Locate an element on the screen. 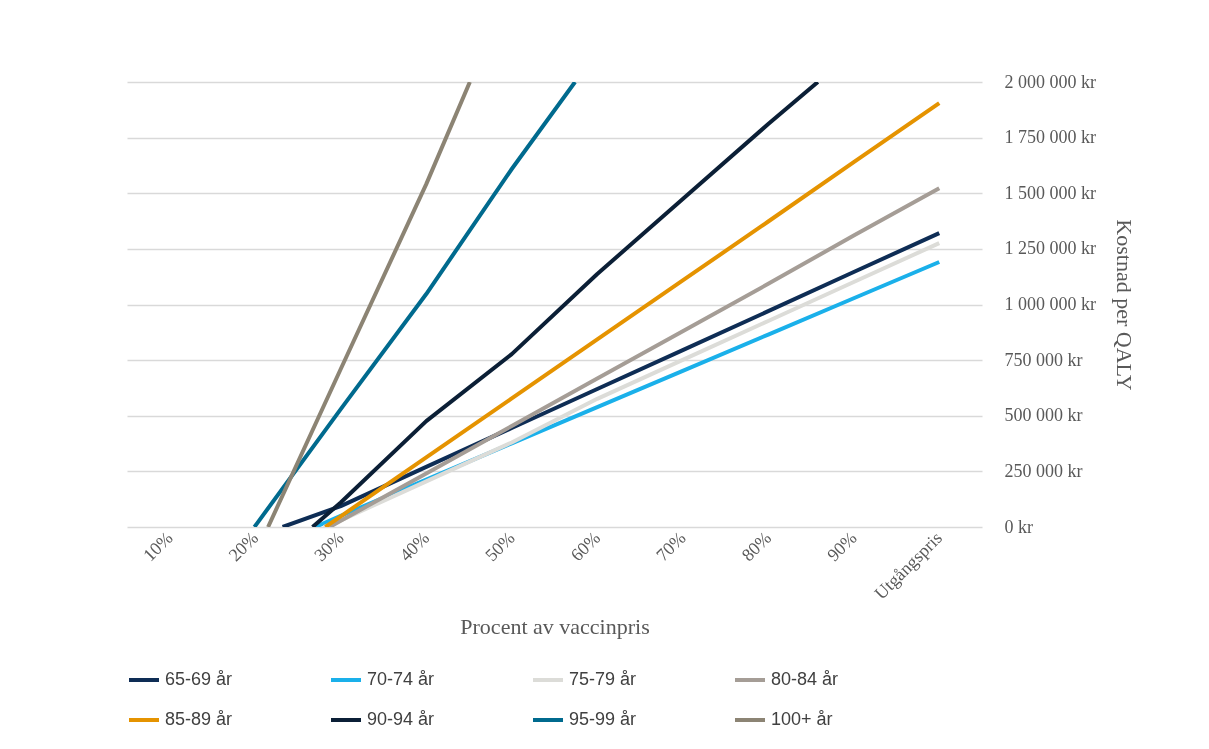  y-tick-label: 250 000 kr is located at coordinates (1043, 470).